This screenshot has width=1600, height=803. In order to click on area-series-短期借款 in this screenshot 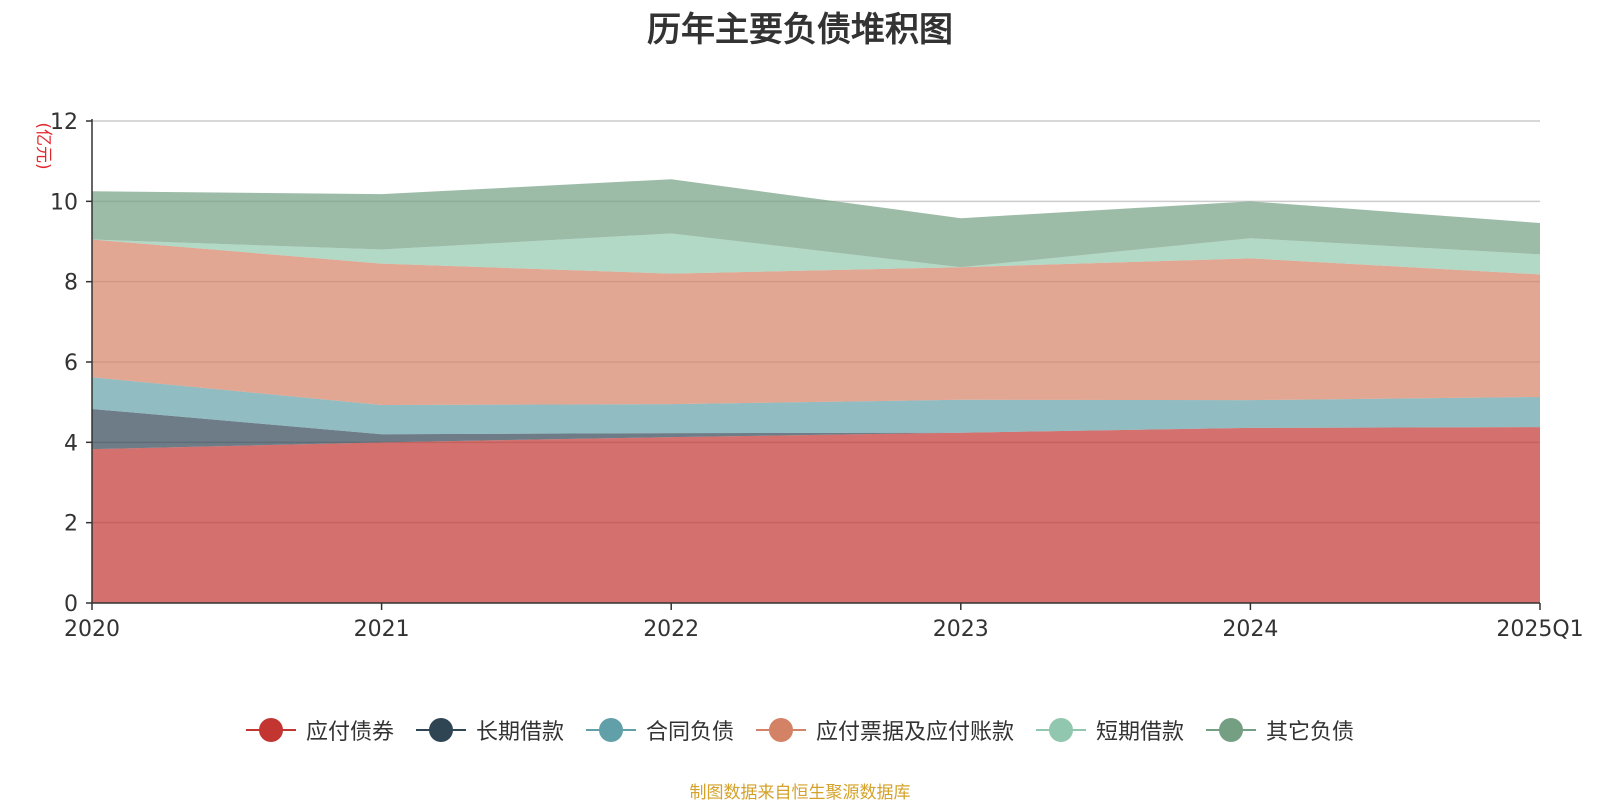, I will do `click(816, 254)`.